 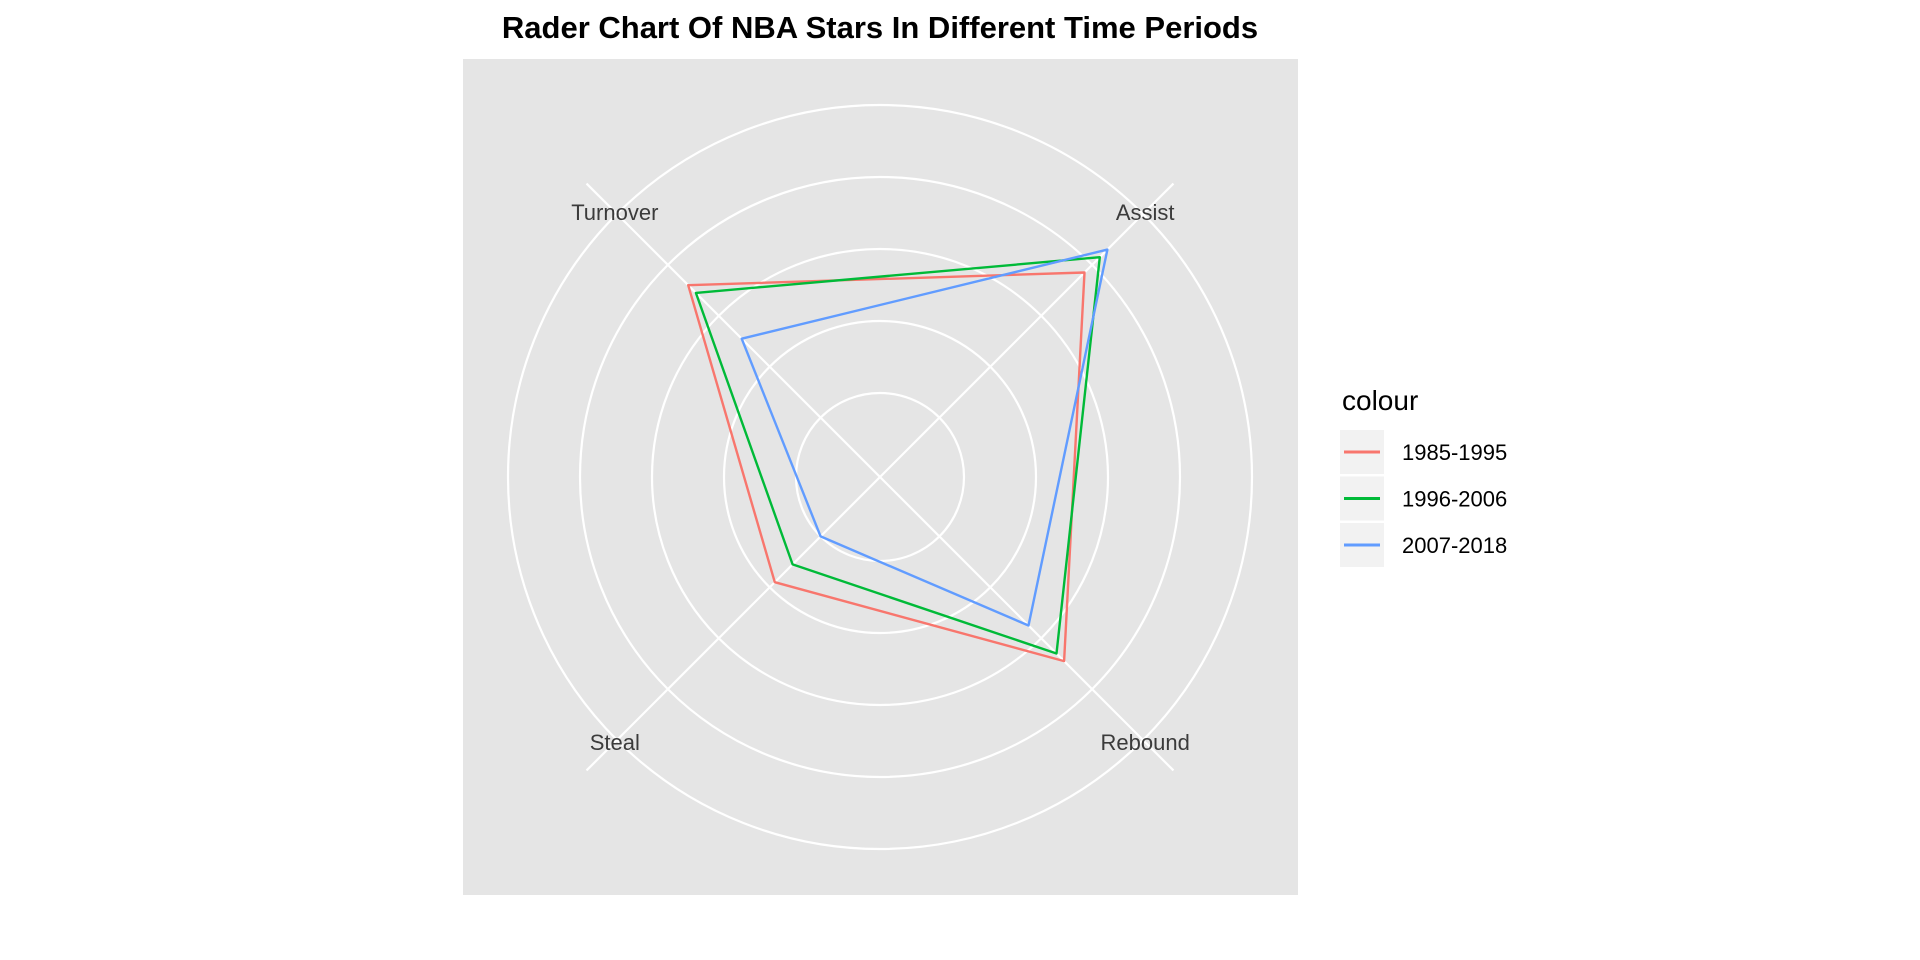 I want to click on axis-label-rebound: Rebound, so click(x=1145, y=742).